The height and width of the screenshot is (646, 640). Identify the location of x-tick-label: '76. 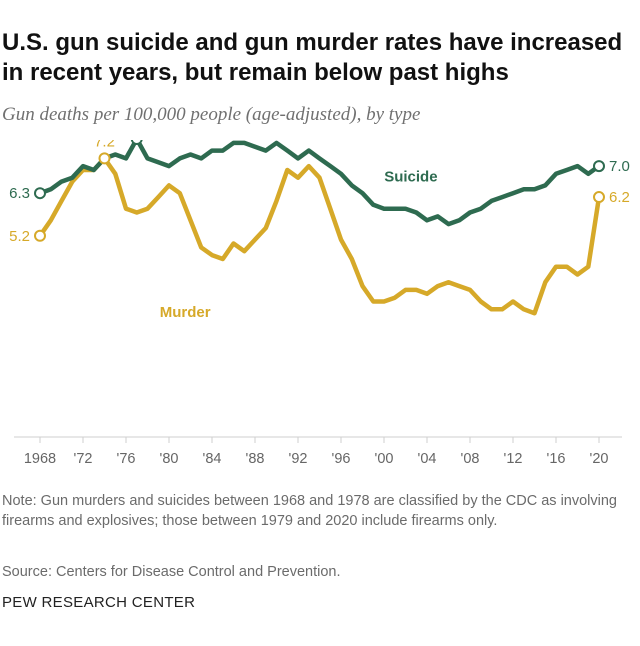
(126, 459).